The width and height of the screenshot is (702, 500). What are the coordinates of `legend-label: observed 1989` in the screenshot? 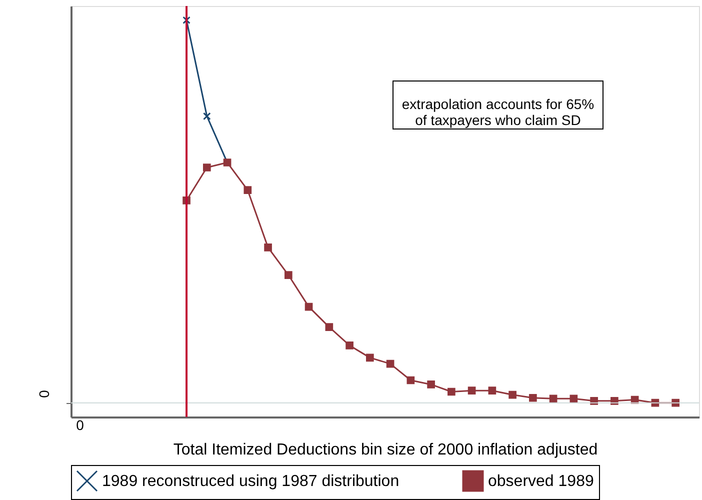 It's located at (541, 481).